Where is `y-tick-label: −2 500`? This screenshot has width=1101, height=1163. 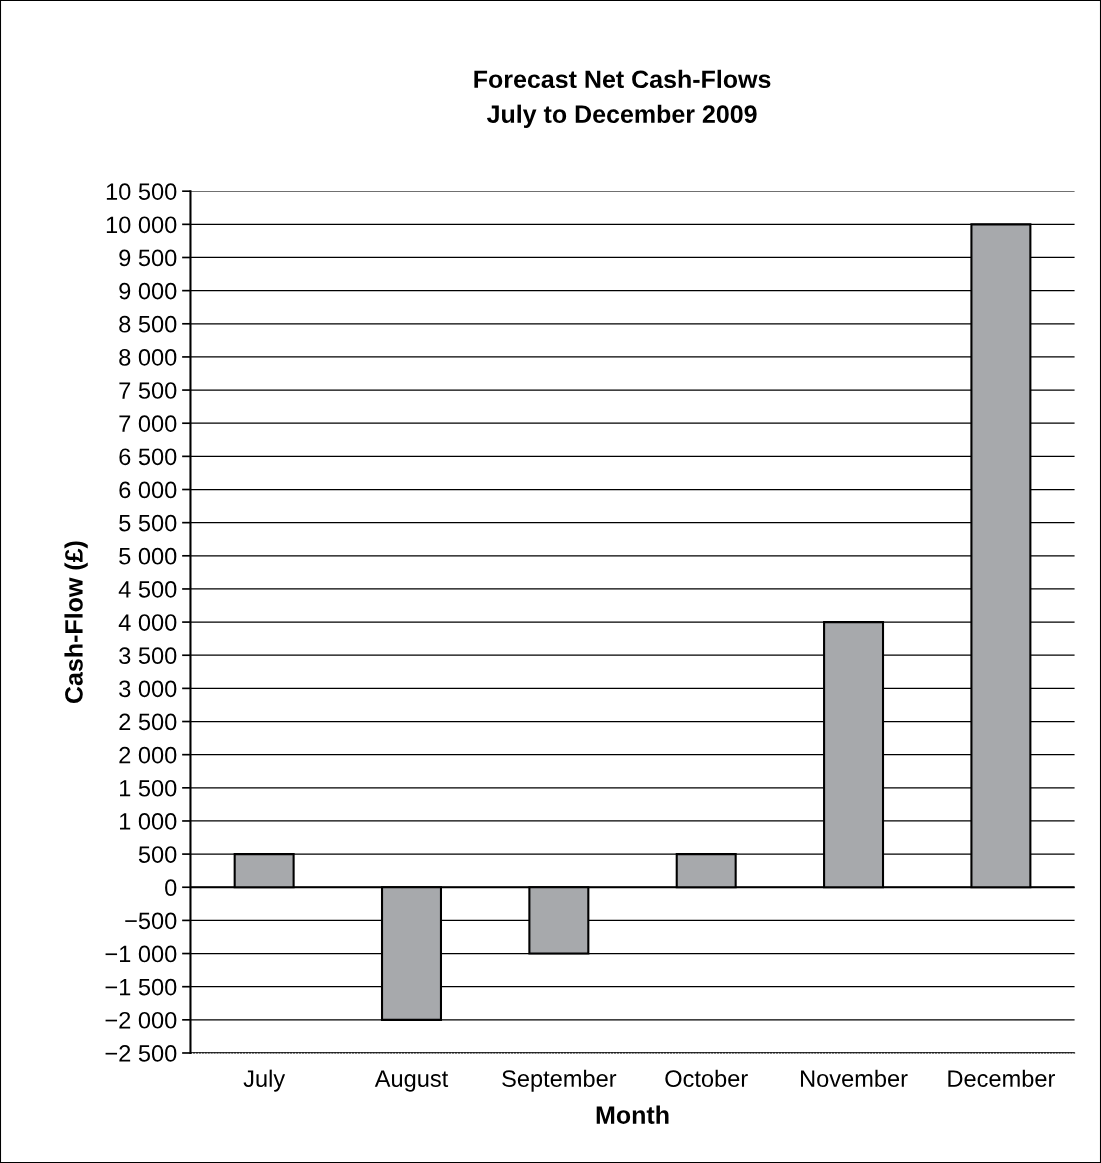
y-tick-label: −2 500 is located at coordinates (141, 1053).